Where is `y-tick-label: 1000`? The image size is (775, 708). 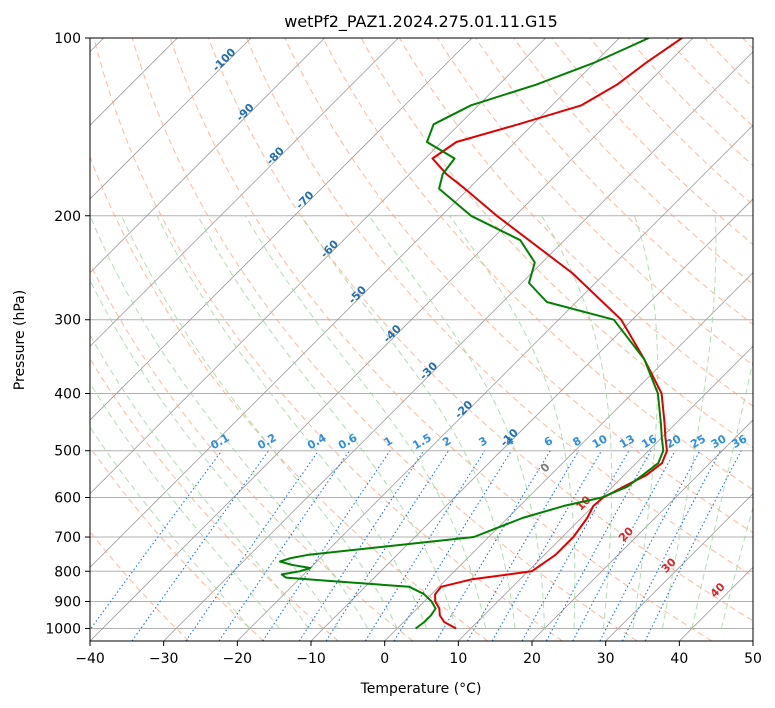
y-tick-label: 1000 is located at coordinates (63, 629).